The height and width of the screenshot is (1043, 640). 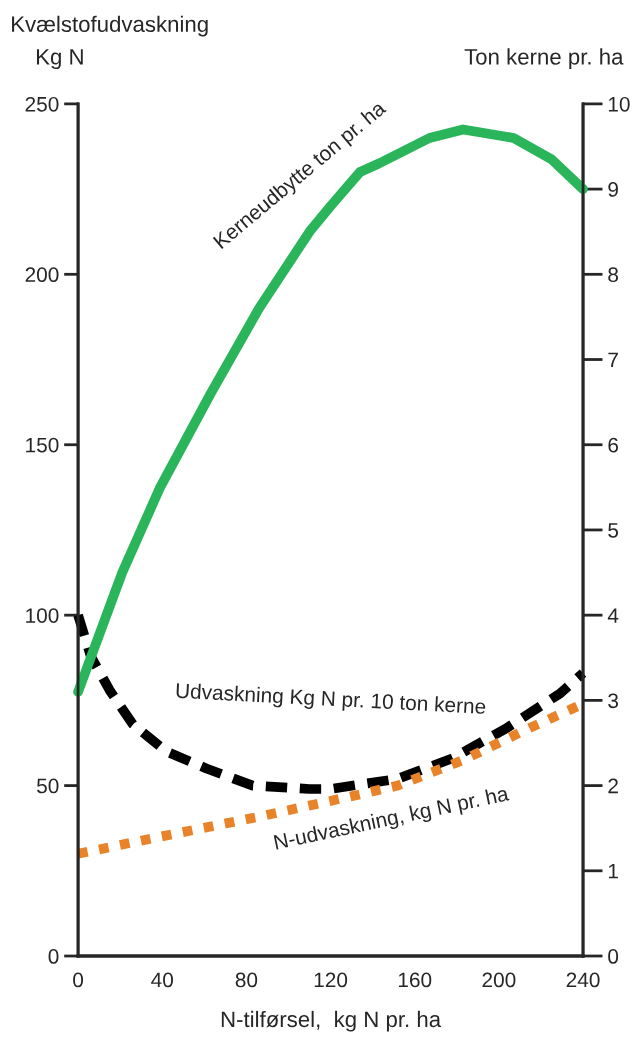 I want to click on y2-tick-label: 10, so click(x=619, y=104).